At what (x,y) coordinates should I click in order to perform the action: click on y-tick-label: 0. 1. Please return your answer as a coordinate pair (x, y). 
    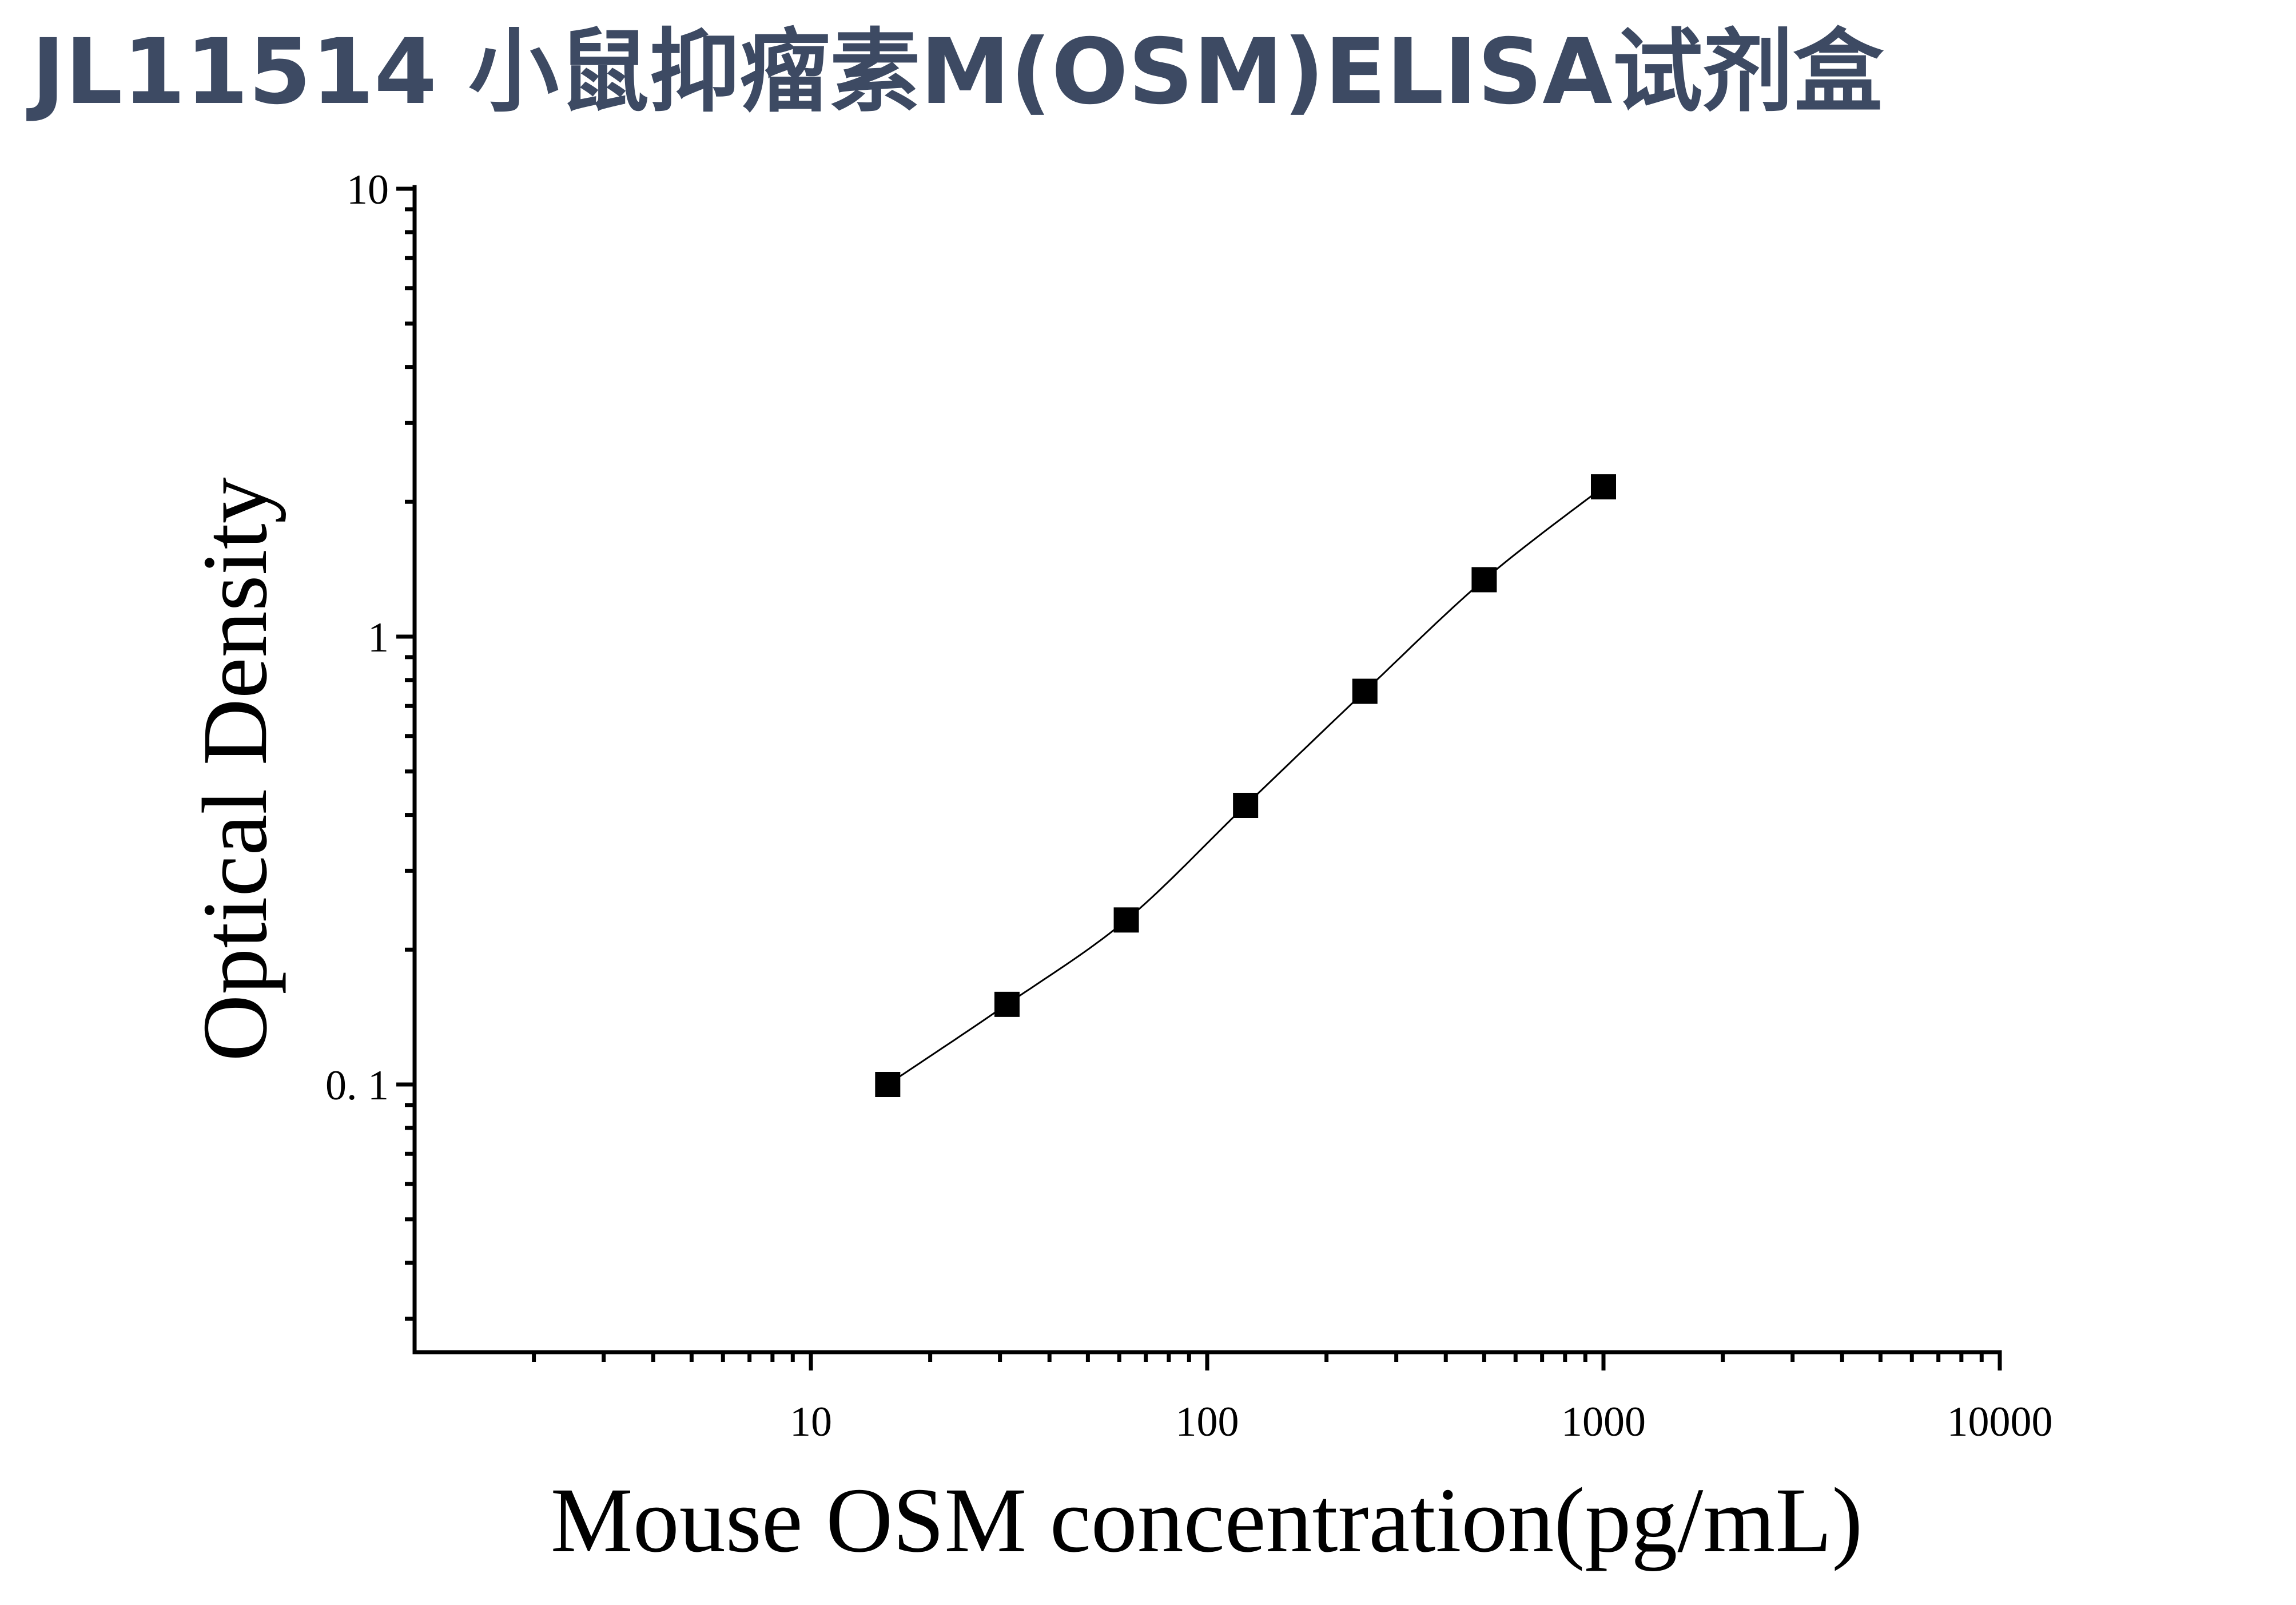
    Looking at the image, I should click on (357, 1085).